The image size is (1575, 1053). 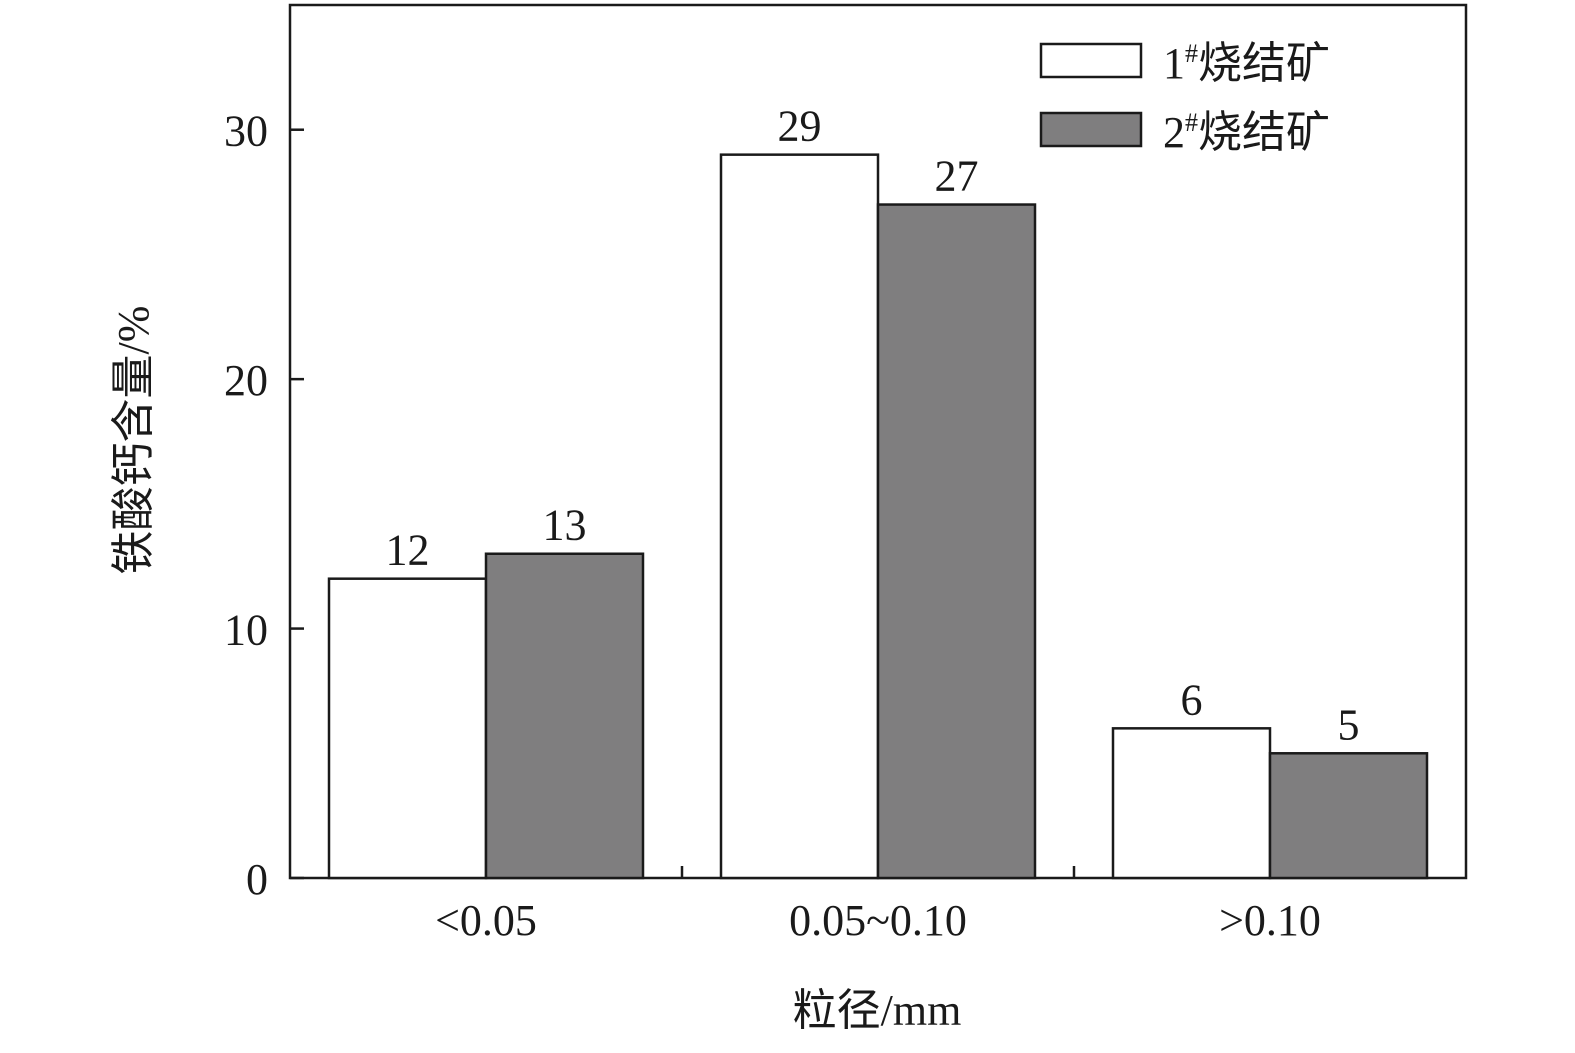 What do you see at coordinates (408, 550) in the screenshot?
I see `data-label: 12` at bounding box center [408, 550].